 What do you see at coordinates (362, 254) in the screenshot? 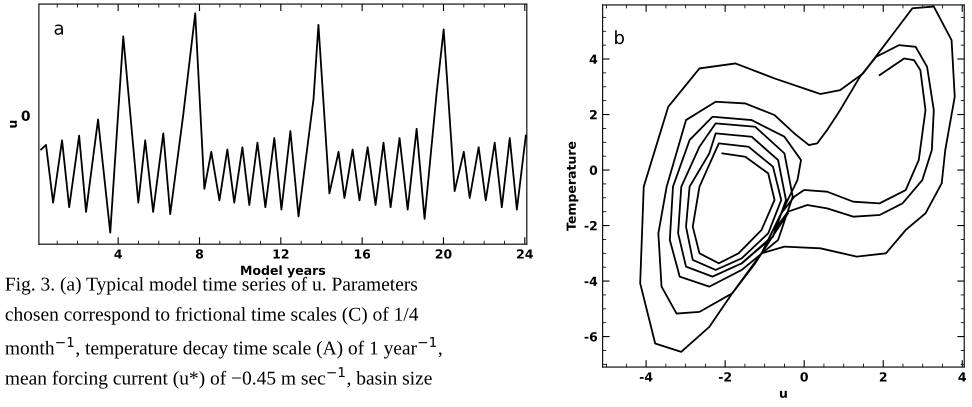
I see `x-tick-label: 16` at bounding box center [362, 254].